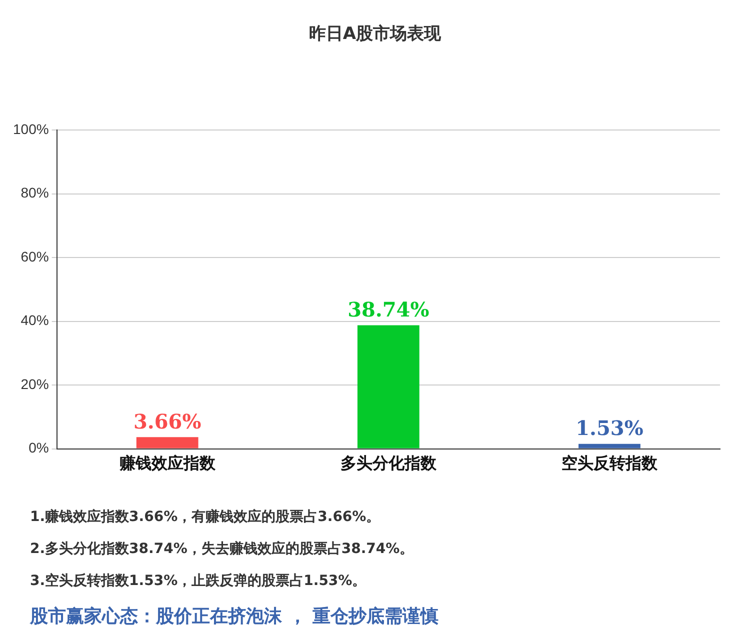  Describe the element at coordinates (206, 517) in the screenshot. I see `text: 1.赚钱效应指数3.66%，有赚钱效应的股票占3.66%。` at that location.